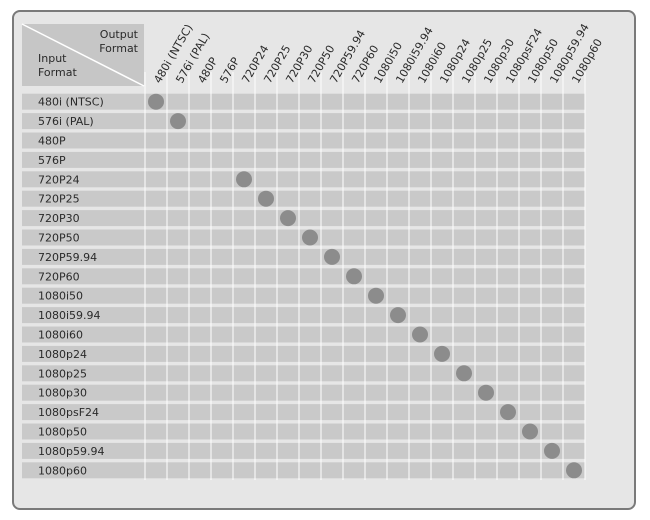 The width and height of the screenshot is (650, 520). Describe the element at coordinates (69, 315) in the screenshot. I see `input-format-label: 1080i59.94` at that location.